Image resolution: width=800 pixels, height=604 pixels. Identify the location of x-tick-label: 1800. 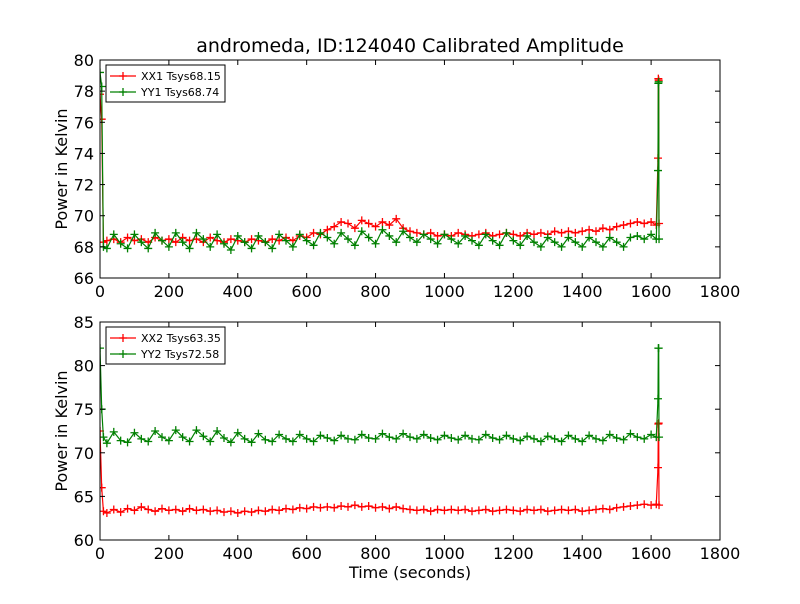
(720, 291).